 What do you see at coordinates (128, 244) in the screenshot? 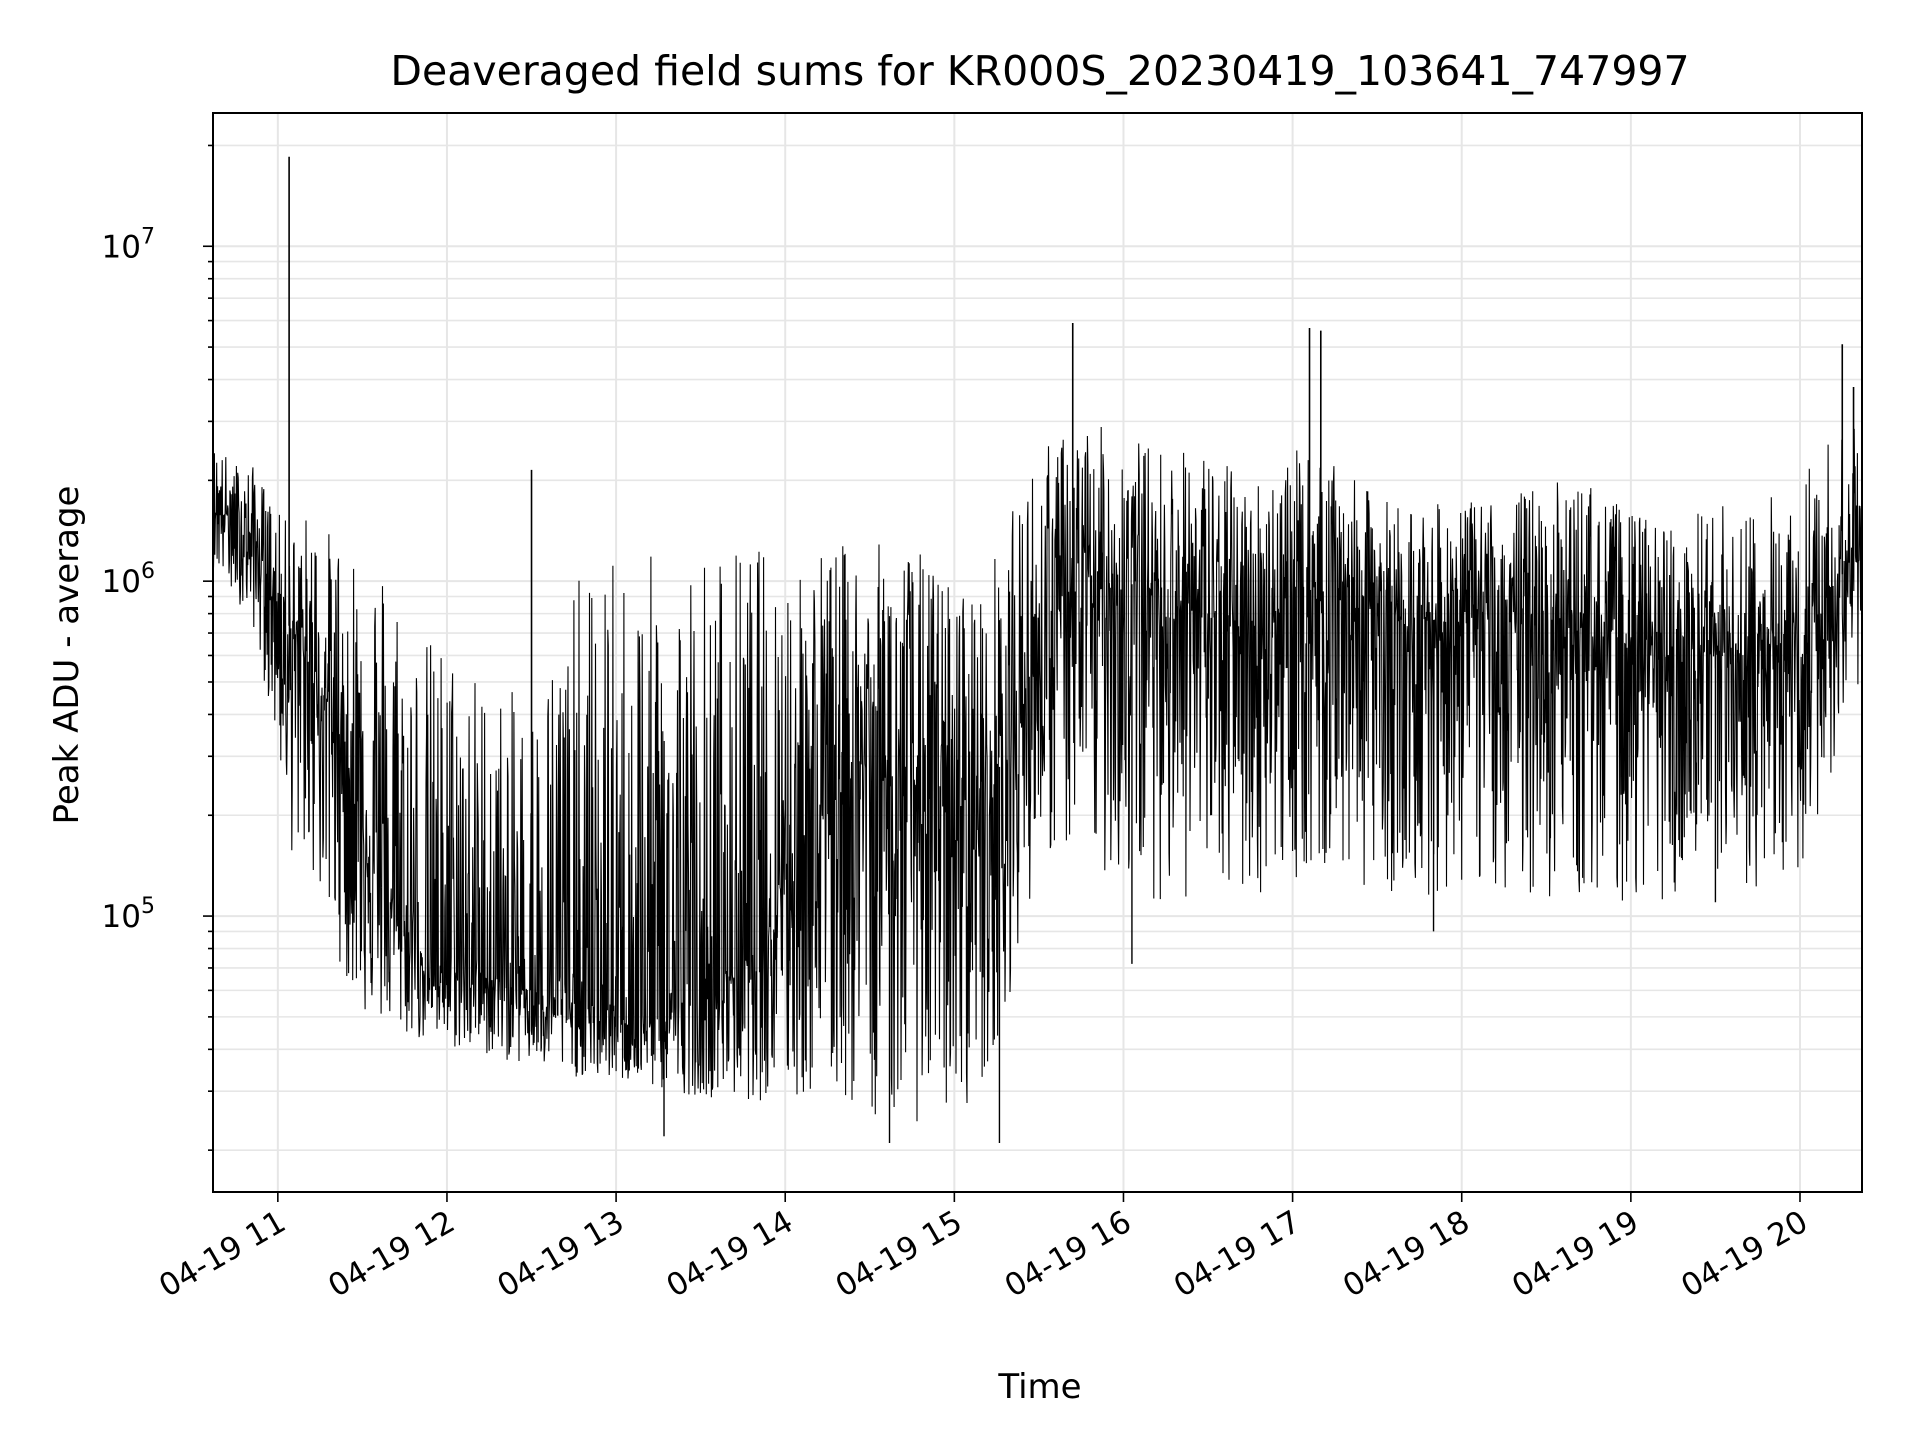
I see `y-tick-label: 10⁷` at bounding box center [128, 244].